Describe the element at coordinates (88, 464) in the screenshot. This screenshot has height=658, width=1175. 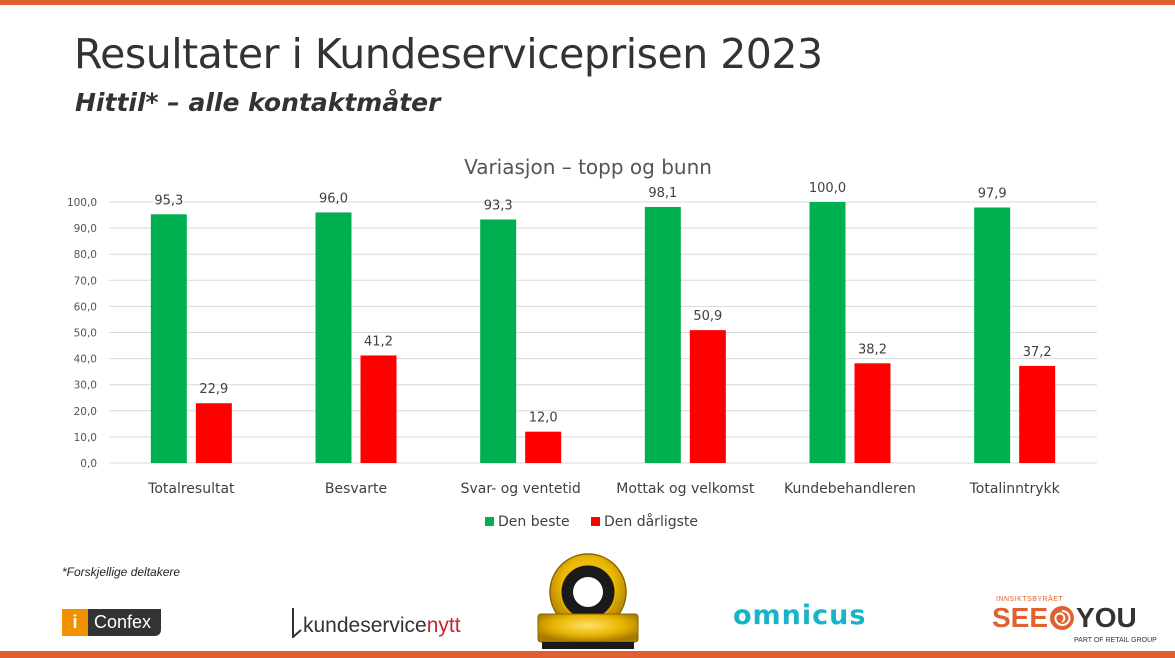
I see `y-tick-label: 0,0` at that location.